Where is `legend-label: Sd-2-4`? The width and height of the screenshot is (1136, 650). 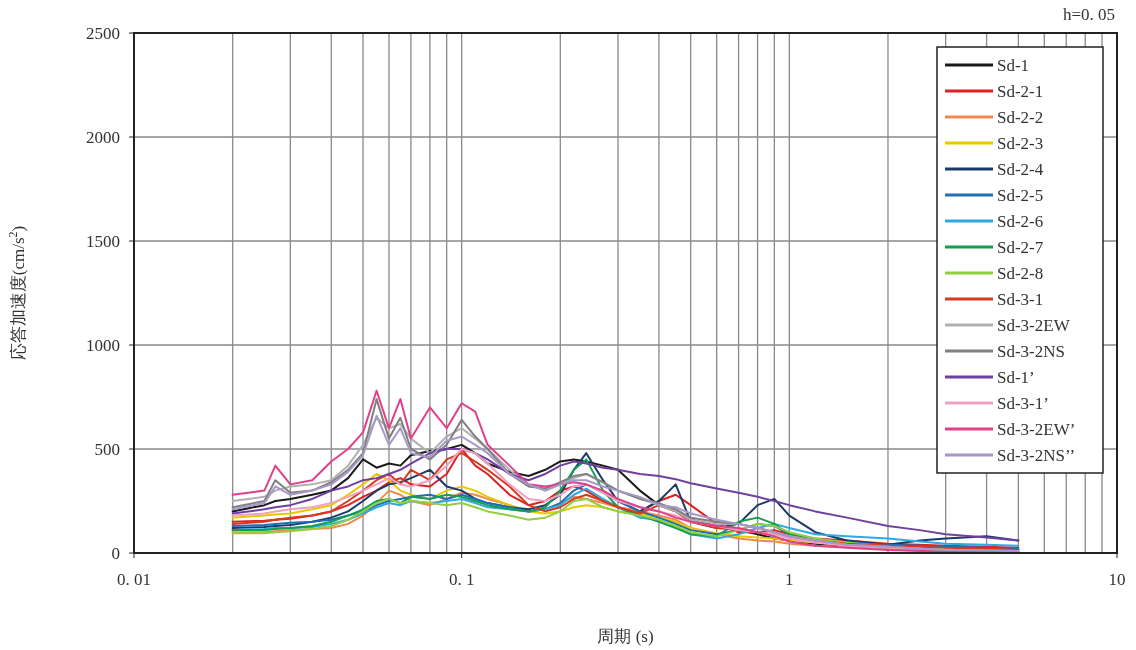
legend-label: Sd-2-4 is located at coordinates (1020, 169).